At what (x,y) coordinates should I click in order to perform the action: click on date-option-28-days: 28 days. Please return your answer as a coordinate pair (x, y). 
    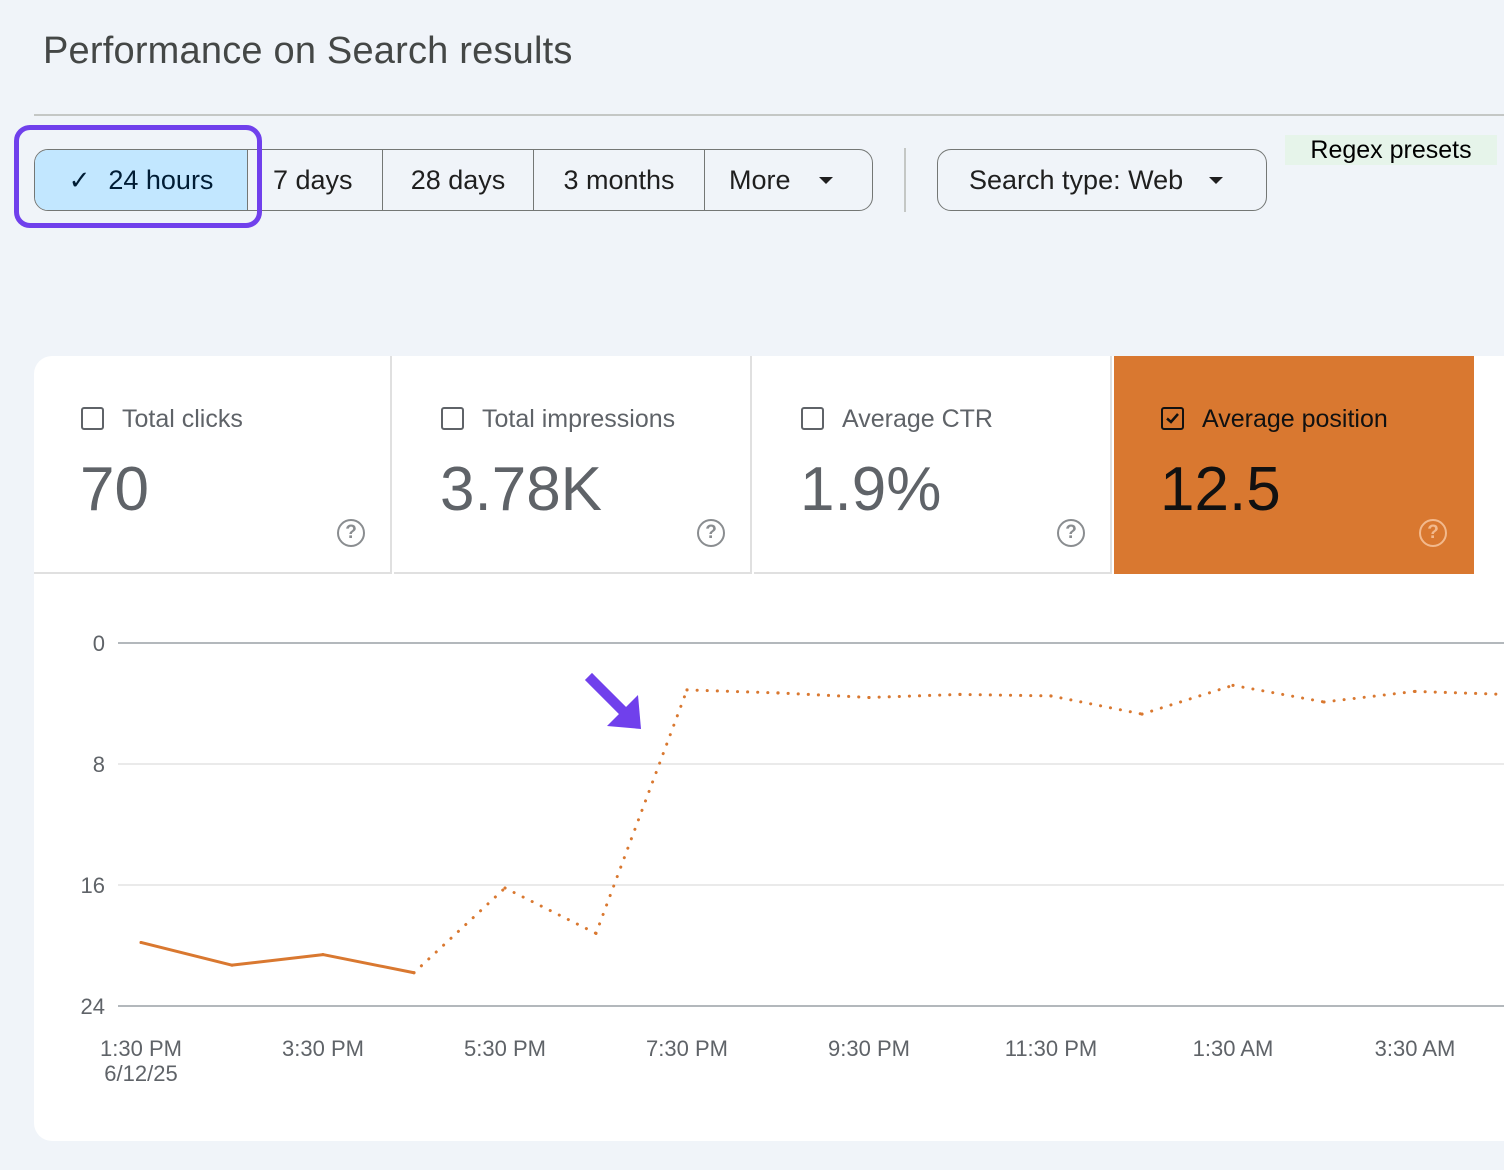
    Looking at the image, I should click on (457, 180).